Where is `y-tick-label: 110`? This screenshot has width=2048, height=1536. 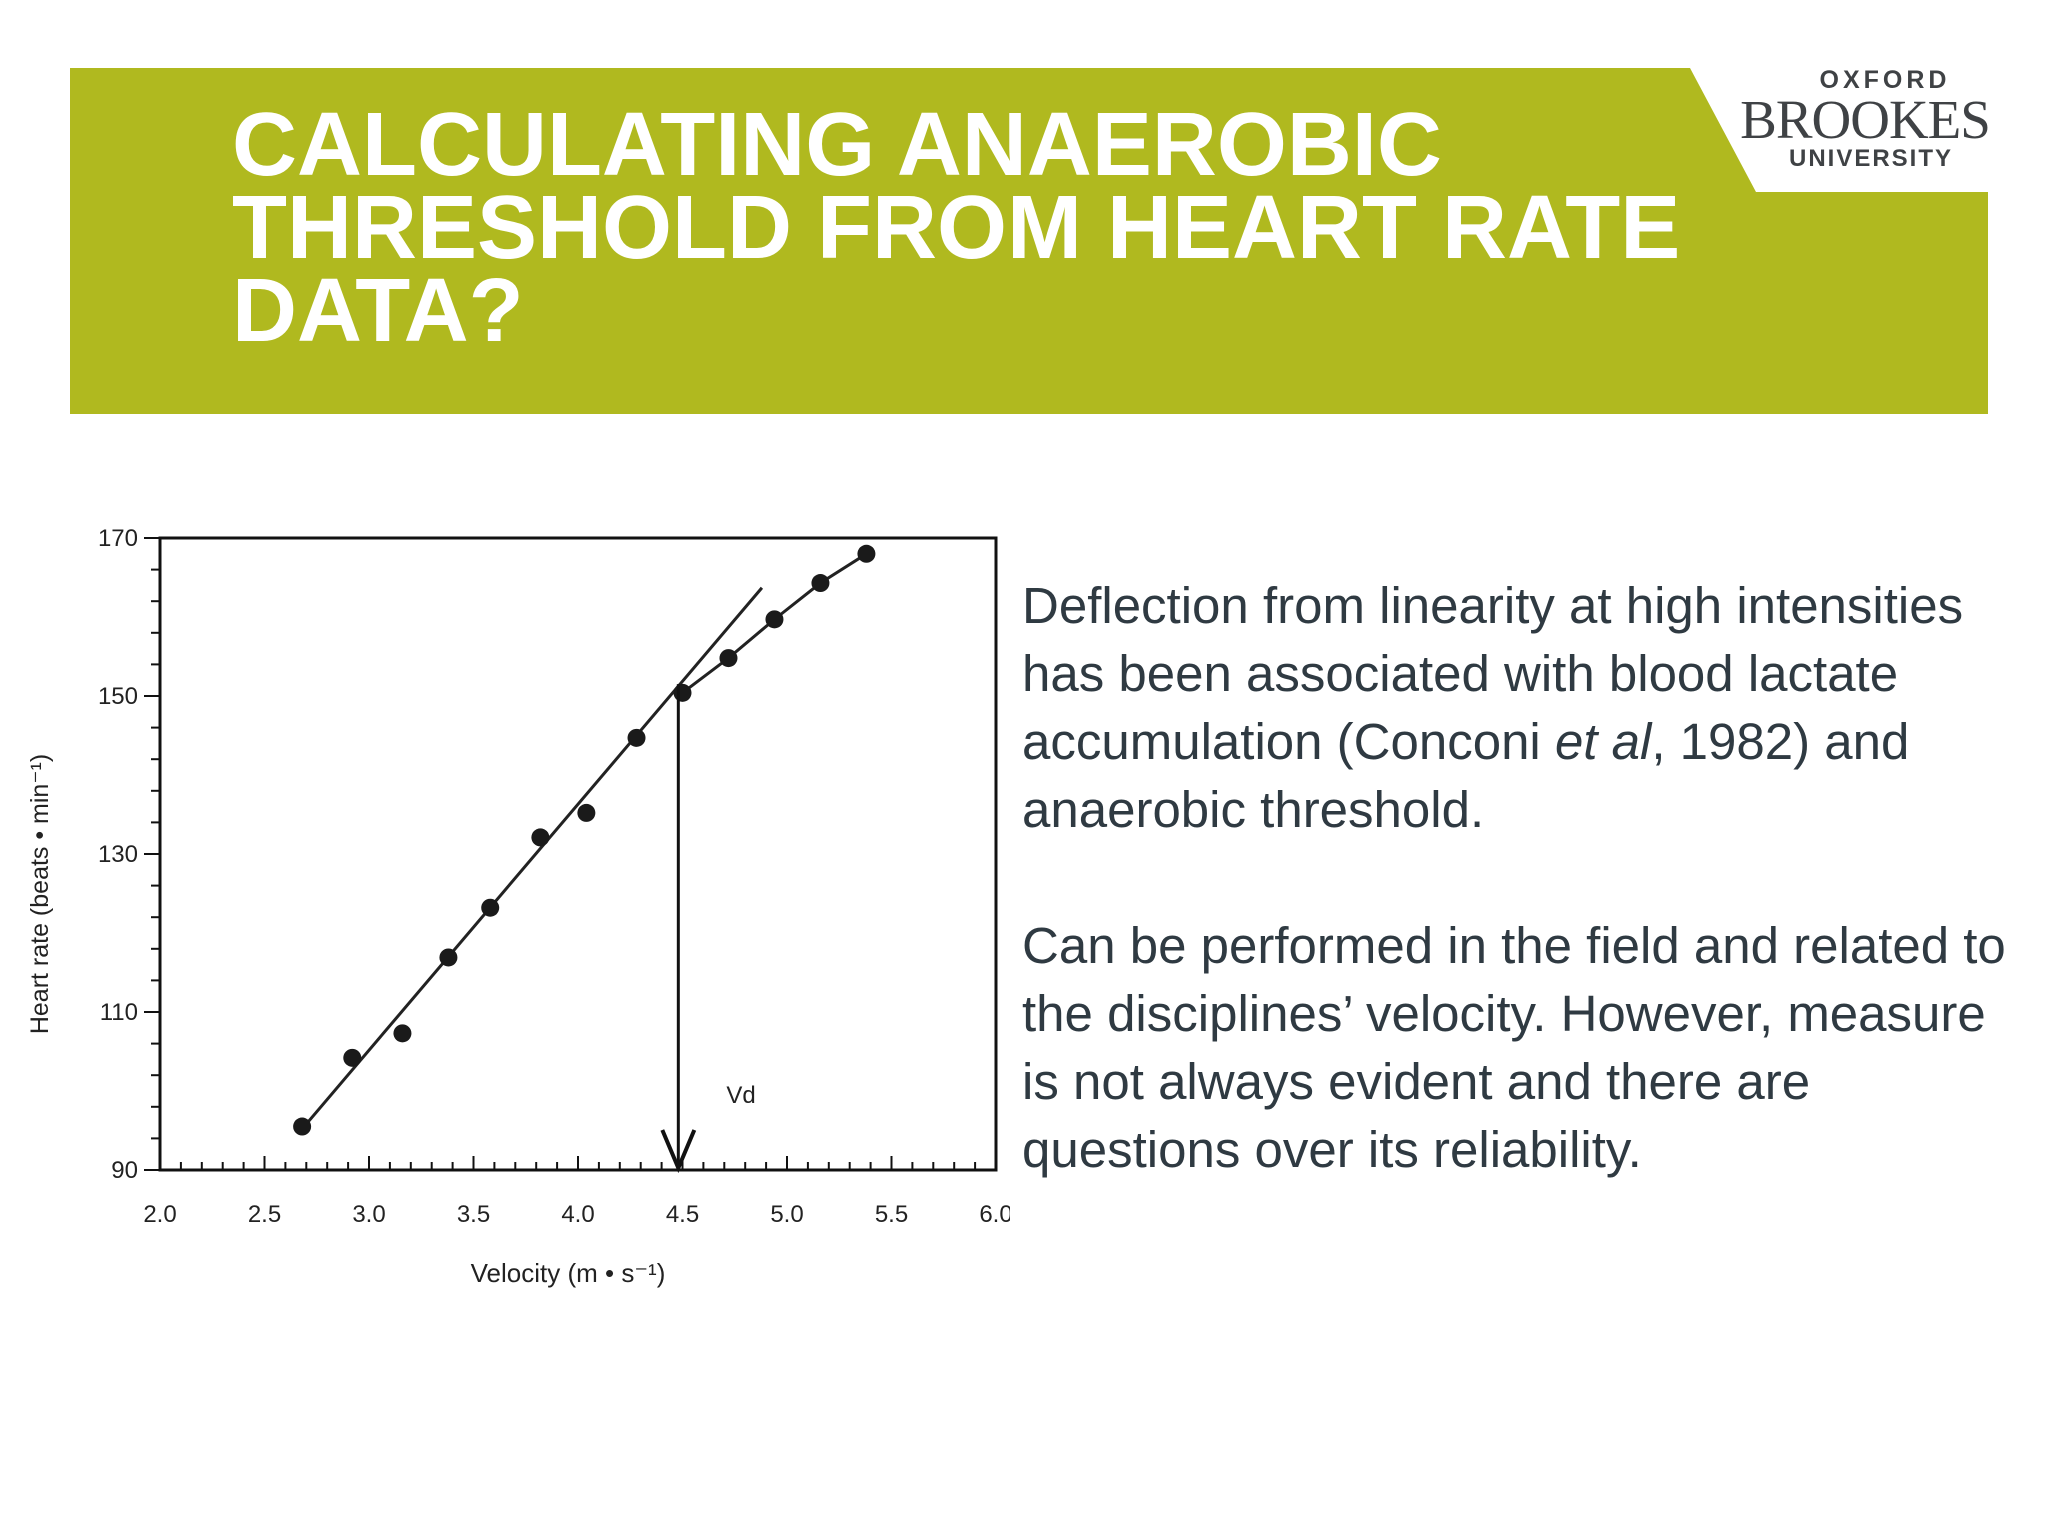
y-tick-label: 110 is located at coordinates (119, 1012).